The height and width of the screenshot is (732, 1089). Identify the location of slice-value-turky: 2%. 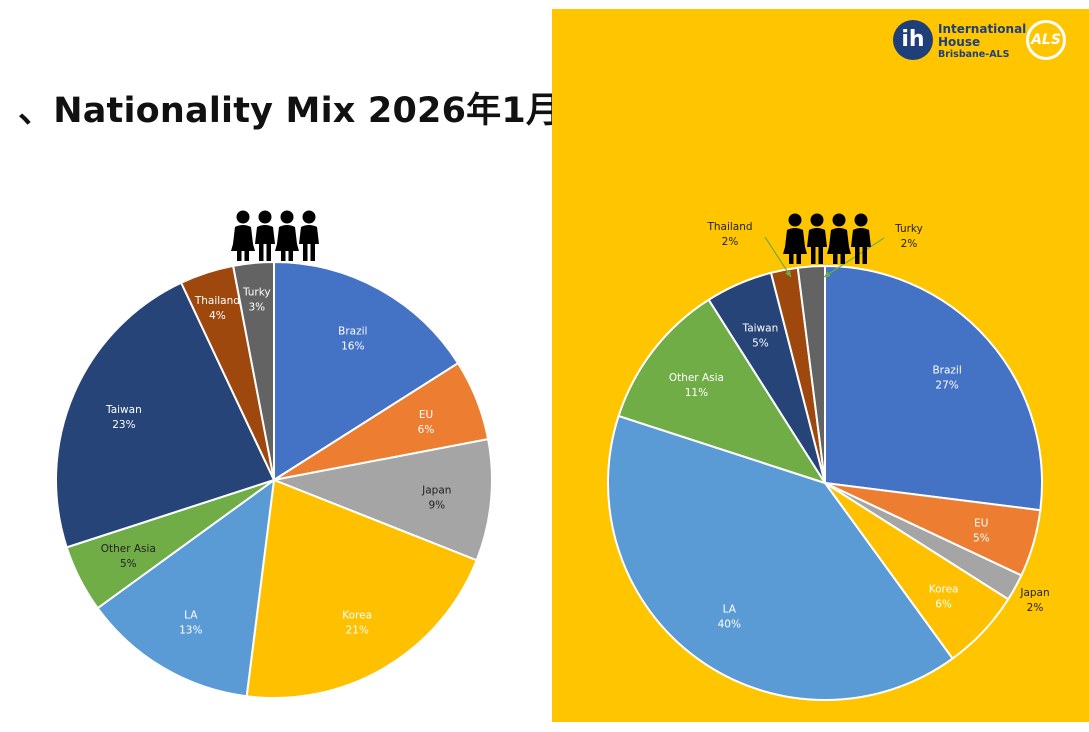
(909, 244).